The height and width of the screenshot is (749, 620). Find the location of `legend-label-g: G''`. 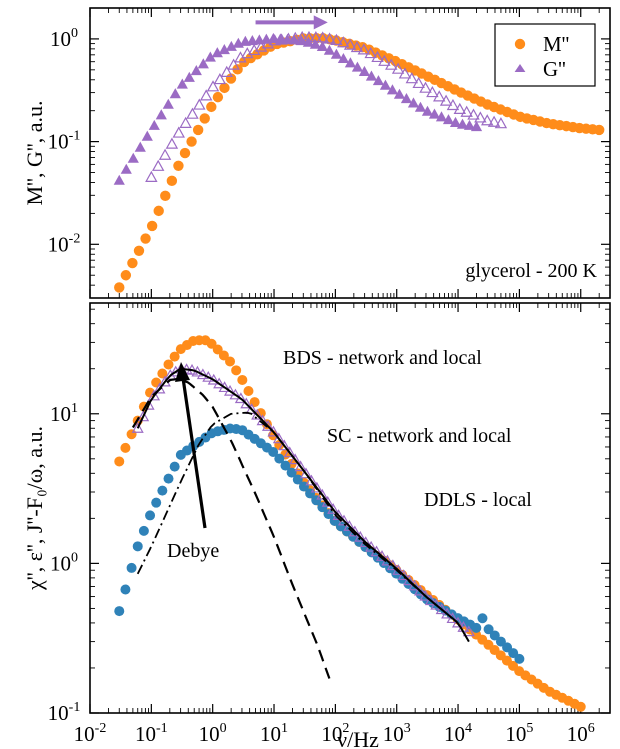

legend-label-g: G'' is located at coordinates (554, 69).